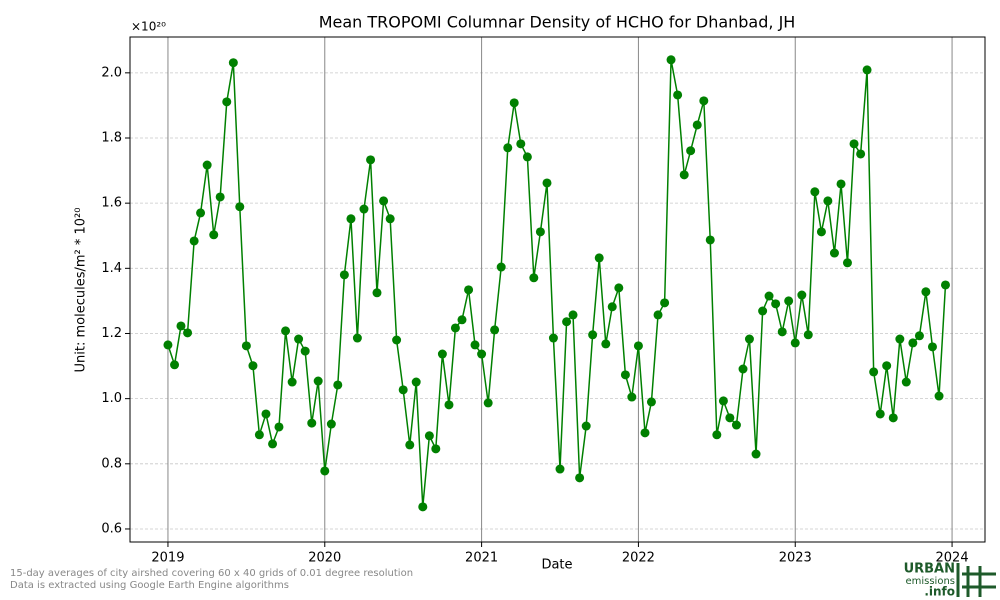 Image resolution: width=1000 pixels, height=600 pixels. Describe the element at coordinates (148, 27) in the screenshot. I see `y-offset-label: ×10²⁰` at that location.